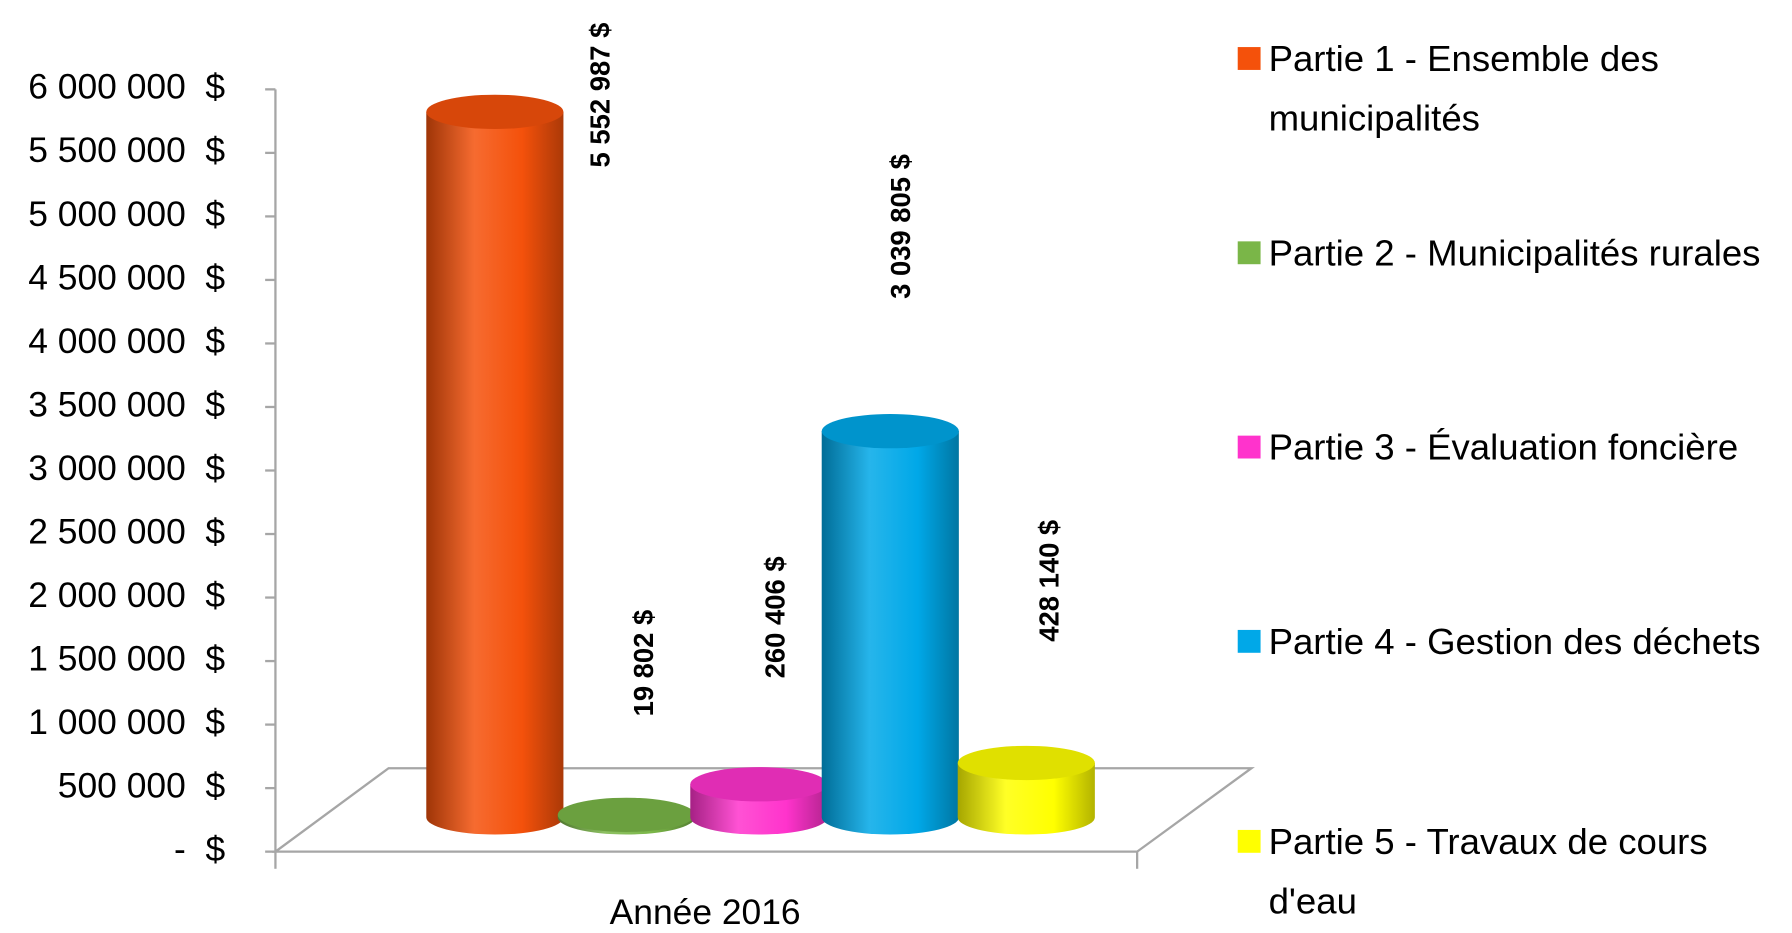 This screenshot has height=933, width=1792. I want to click on legend-label: Partie 1 - Ensemble des municipalités, so click(1463, 88).